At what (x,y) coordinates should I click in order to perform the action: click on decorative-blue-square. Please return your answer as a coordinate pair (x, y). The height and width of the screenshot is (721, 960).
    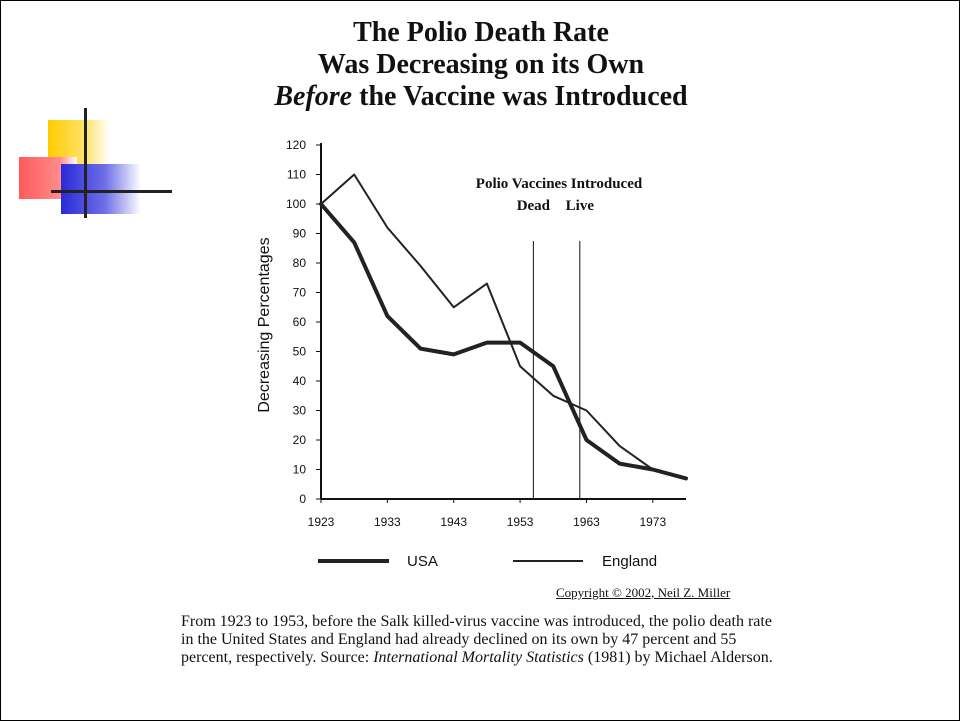
    Looking at the image, I should click on (101, 189).